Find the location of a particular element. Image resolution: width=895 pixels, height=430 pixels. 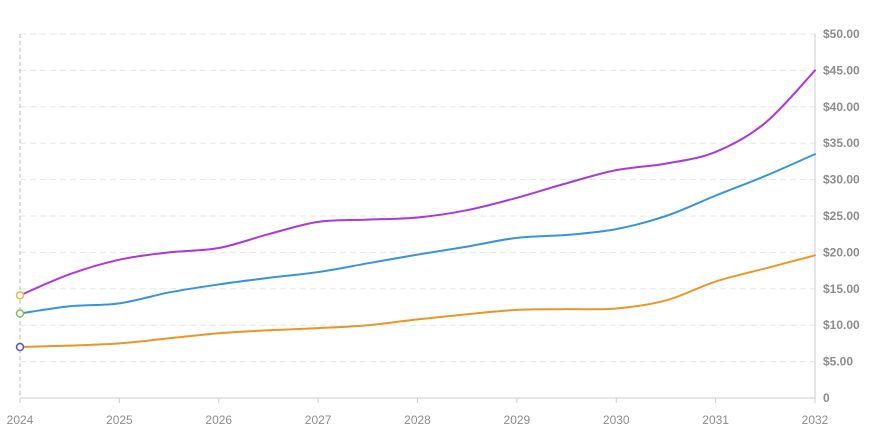

x-tick-label: 2027 is located at coordinates (318, 420).